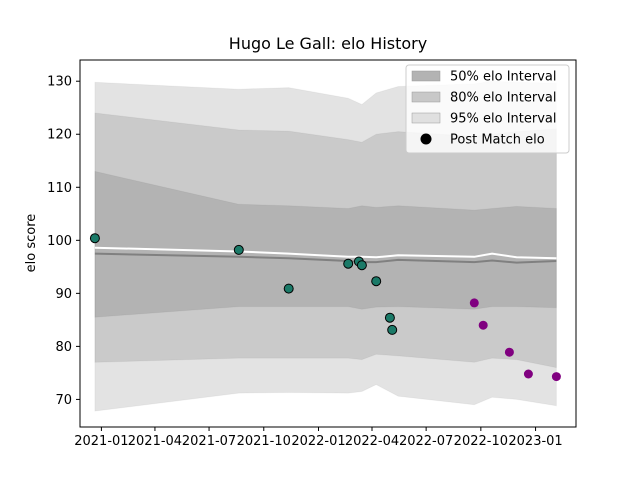  What do you see at coordinates (155, 441) in the screenshot?
I see `x-tick-label: 2021-04` at bounding box center [155, 441].